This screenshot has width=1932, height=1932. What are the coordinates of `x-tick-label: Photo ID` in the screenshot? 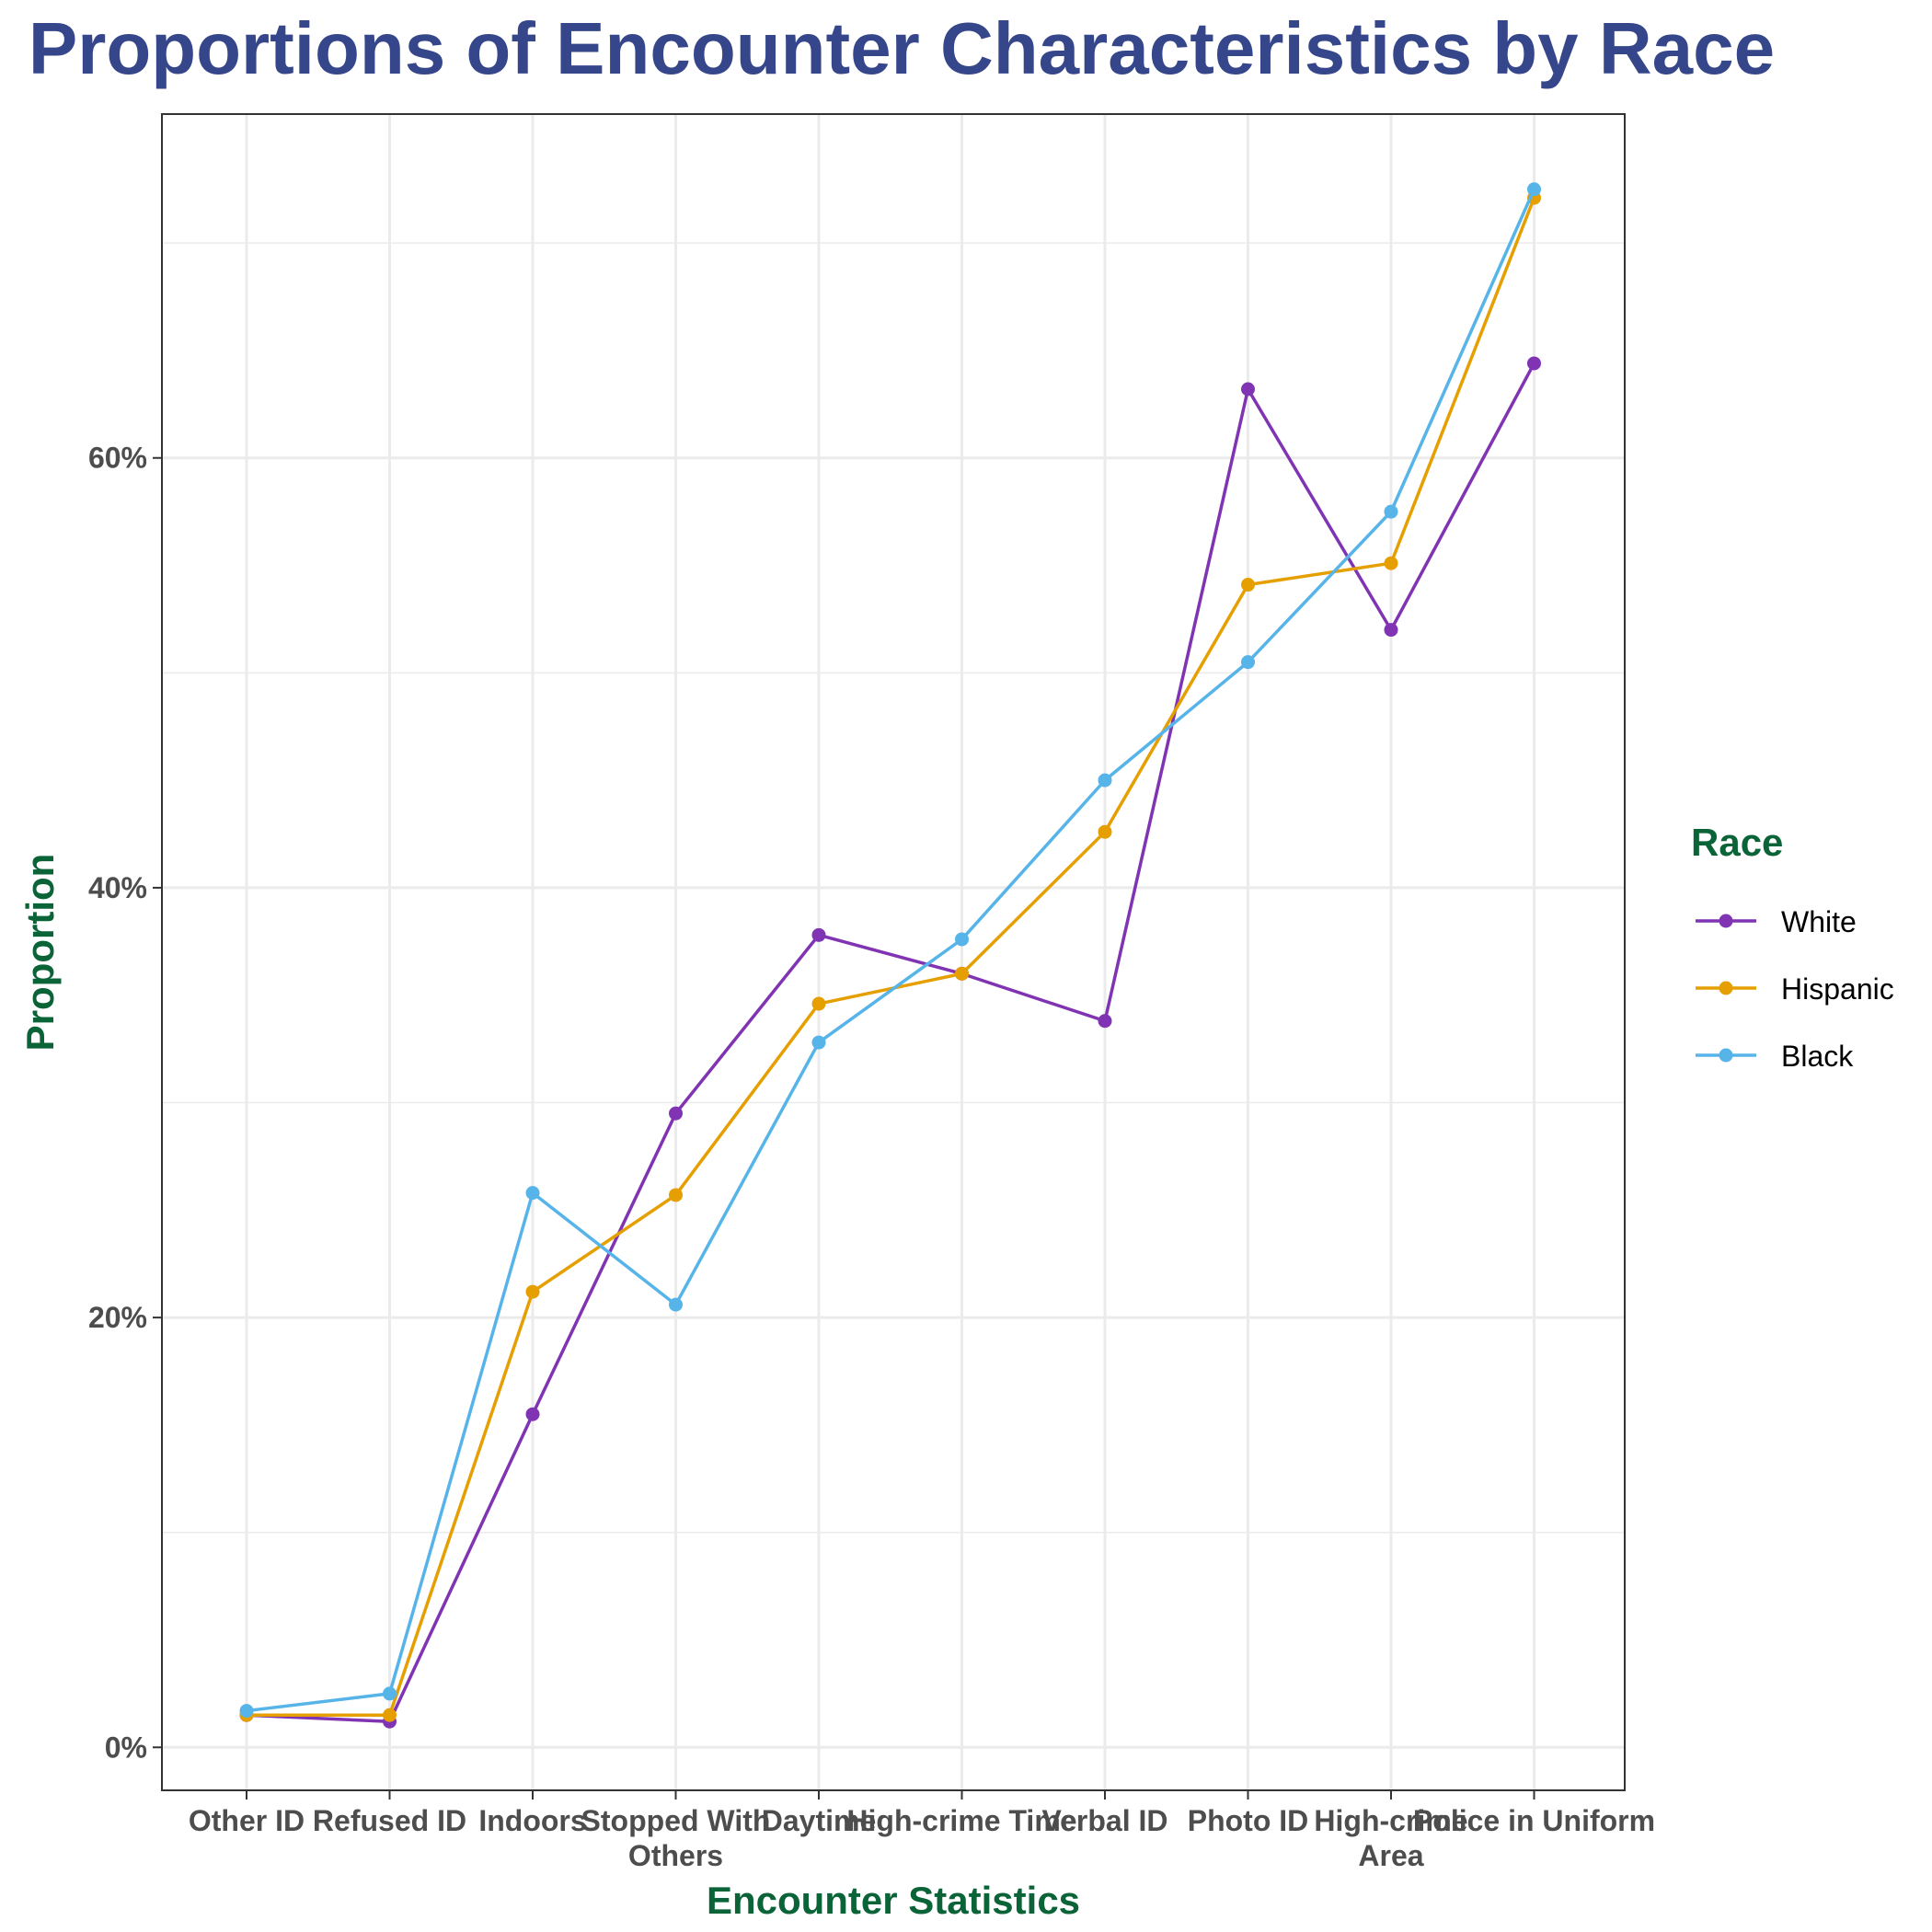 It's located at (1248, 1820).